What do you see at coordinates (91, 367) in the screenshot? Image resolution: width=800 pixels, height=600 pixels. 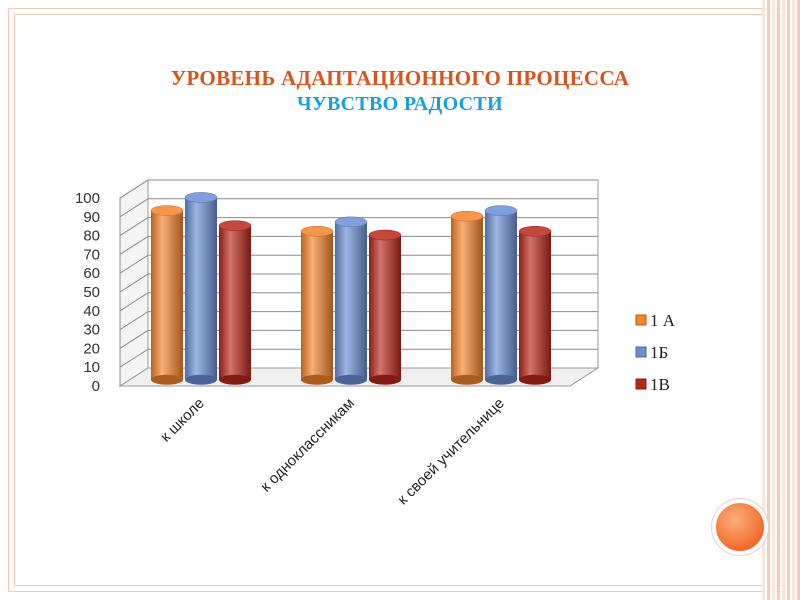 I see `y-tick-label: 10` at bounding box center [91, 367].